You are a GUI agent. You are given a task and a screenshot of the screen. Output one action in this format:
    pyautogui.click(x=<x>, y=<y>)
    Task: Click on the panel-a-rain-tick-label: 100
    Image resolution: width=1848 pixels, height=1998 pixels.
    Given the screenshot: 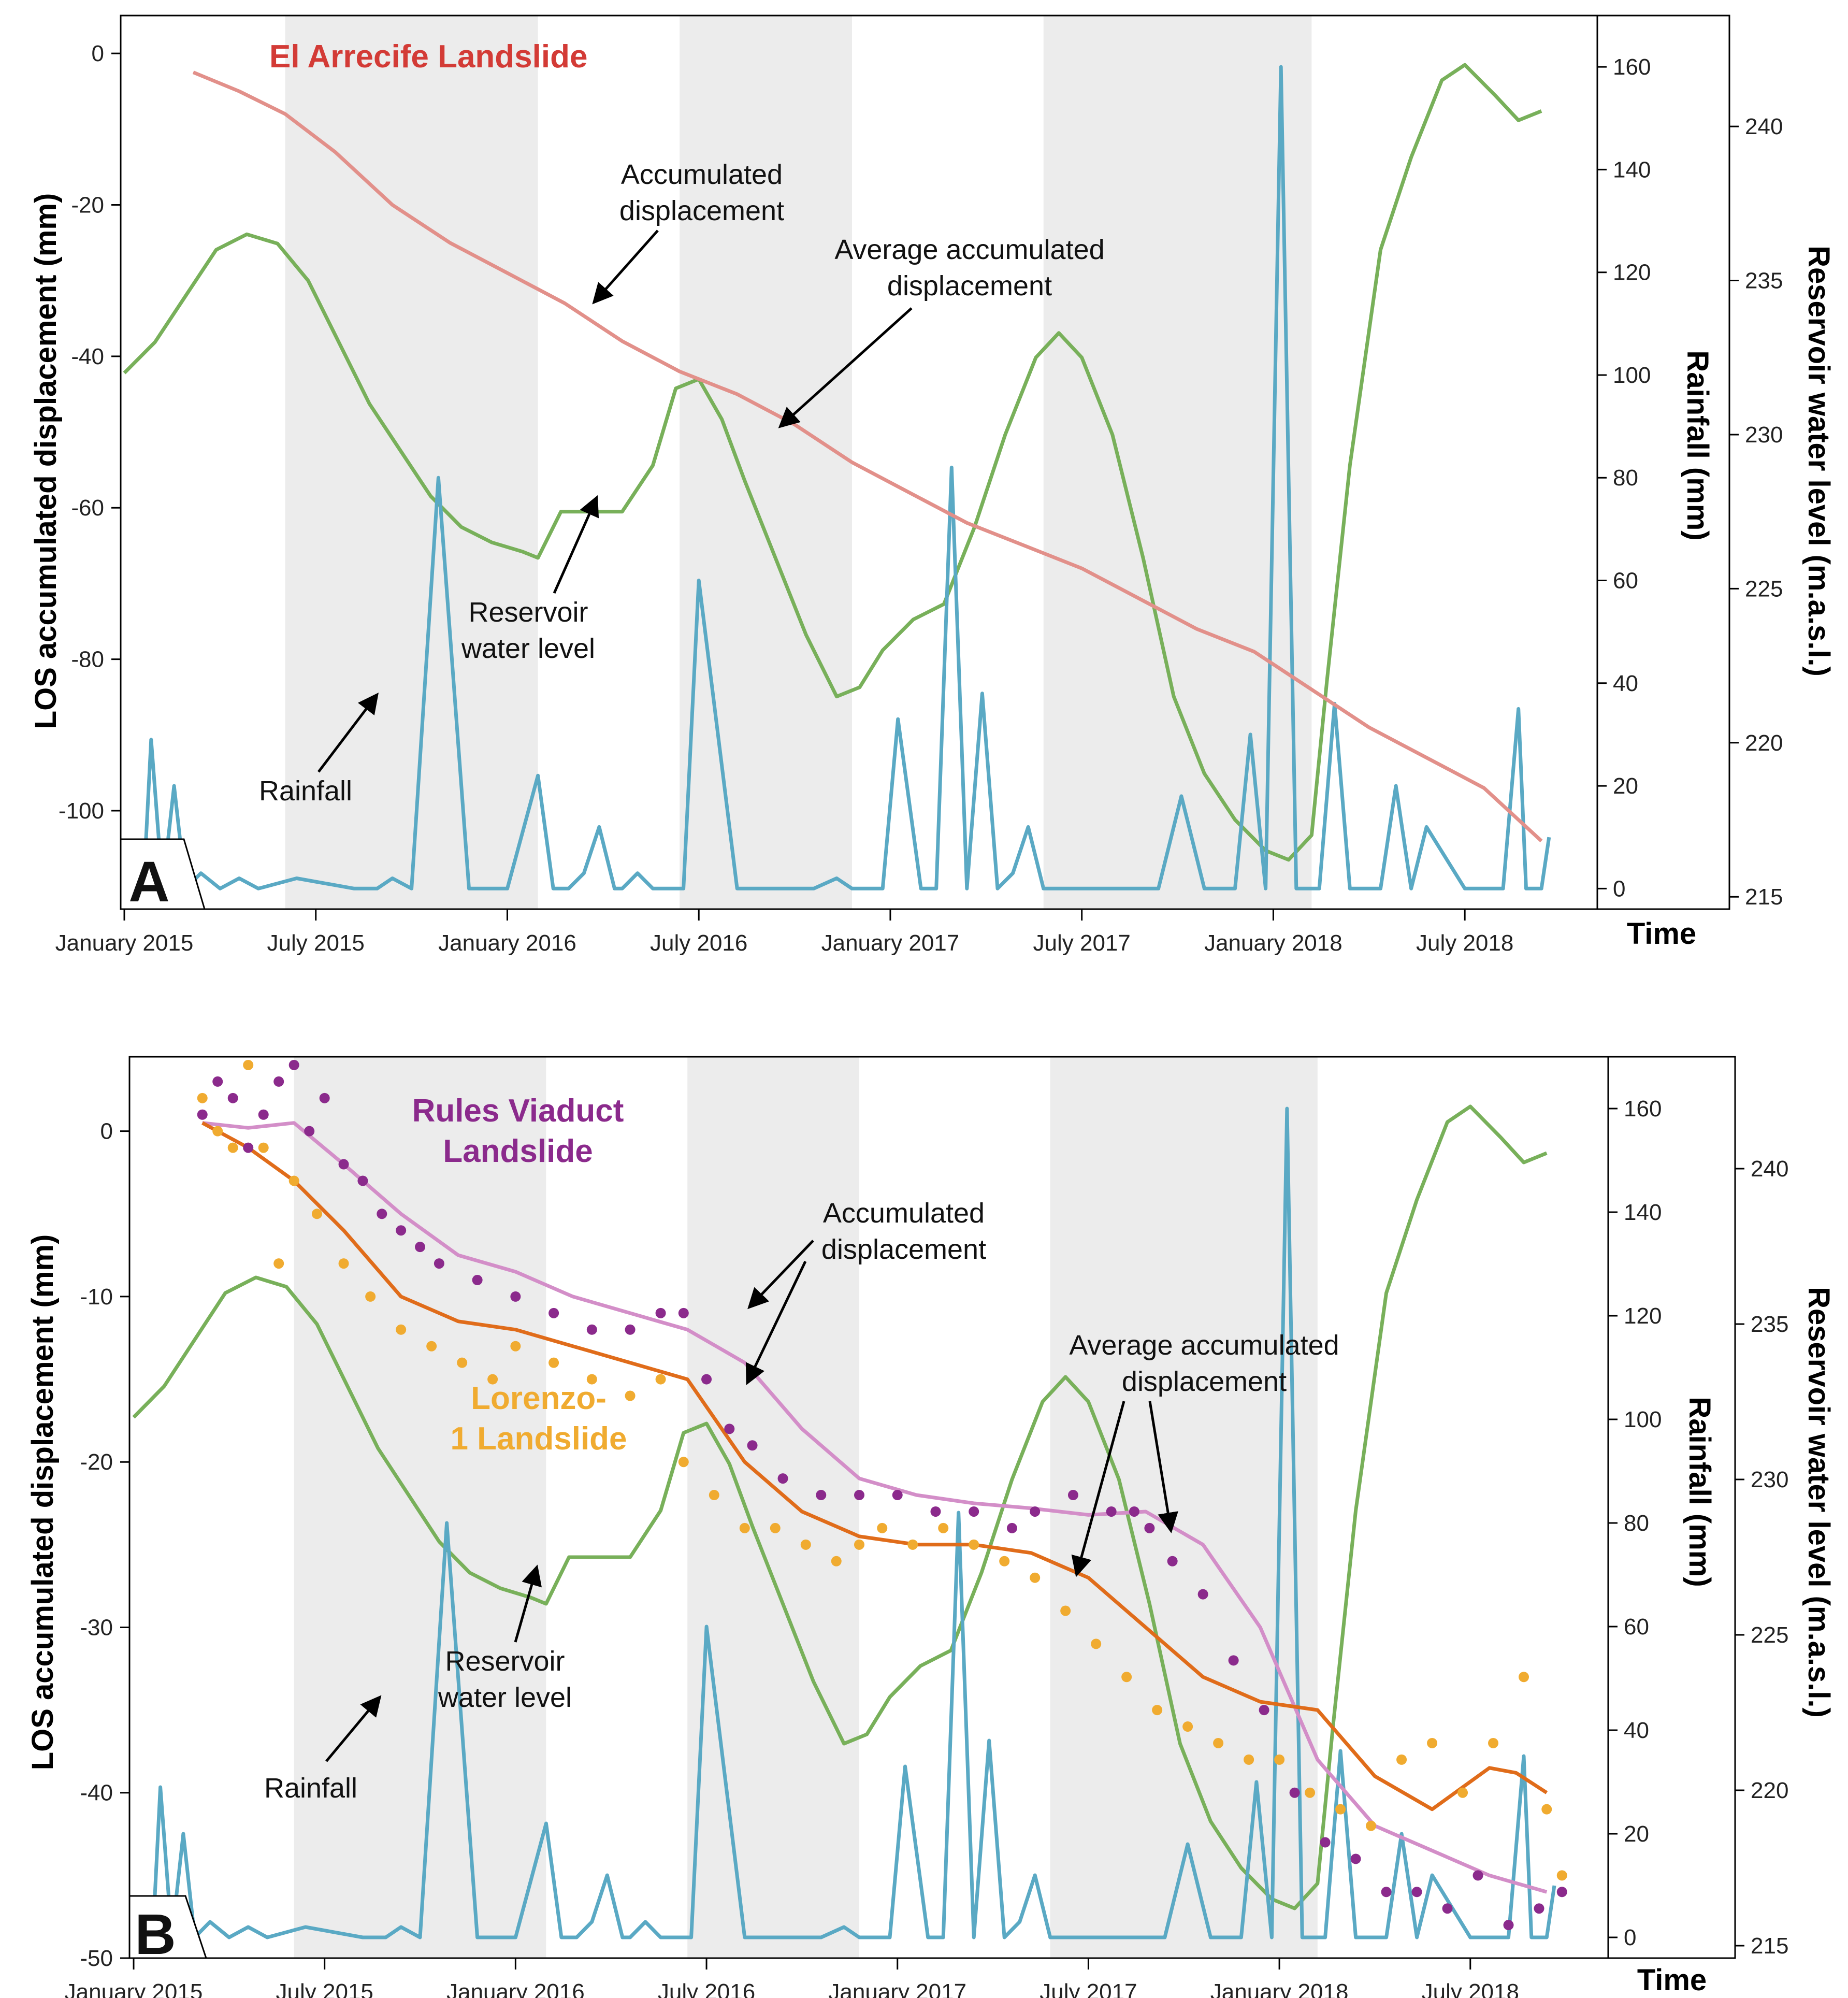 What is the action you would take?
    pyautogui.click(x=1632, y=375)
    